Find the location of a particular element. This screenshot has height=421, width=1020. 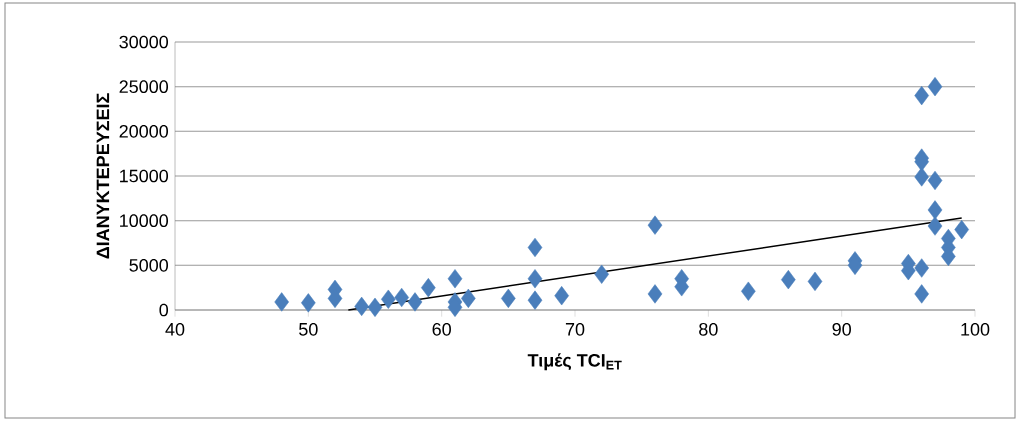

x-tick-label: 50 is located at coordinates (308, 329).